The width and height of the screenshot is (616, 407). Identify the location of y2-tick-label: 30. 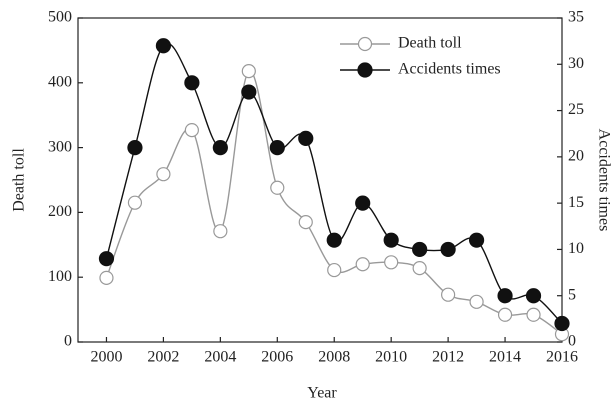
(576, 63).